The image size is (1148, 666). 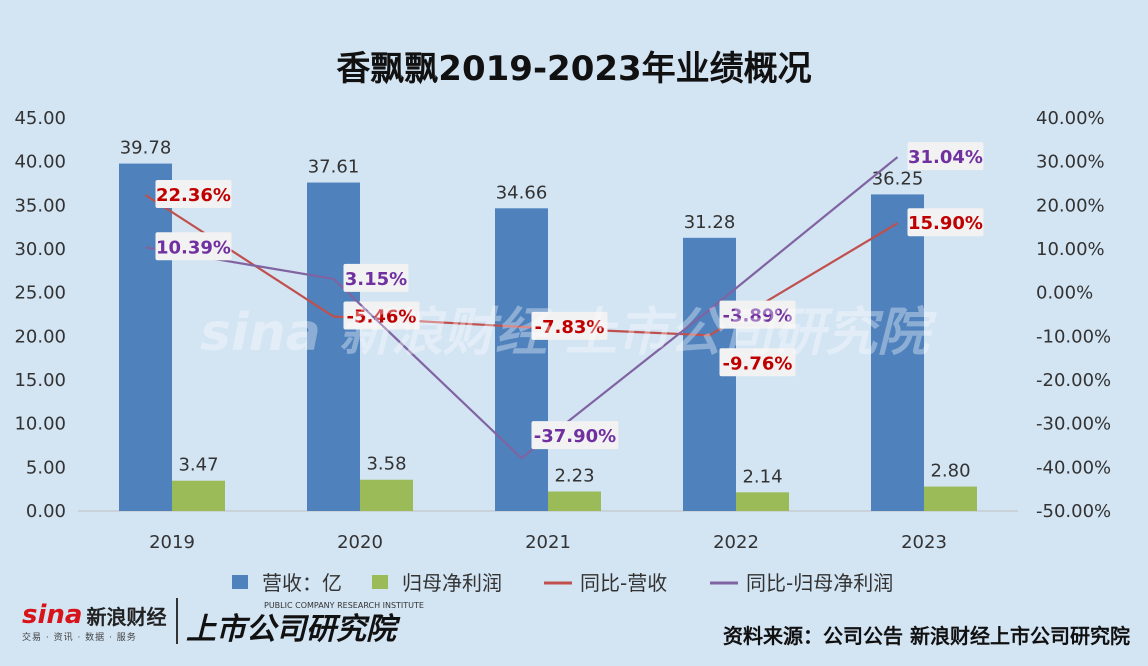 I want to click on institute-logo: 上市公司研究院, so click(x=291, y=629).